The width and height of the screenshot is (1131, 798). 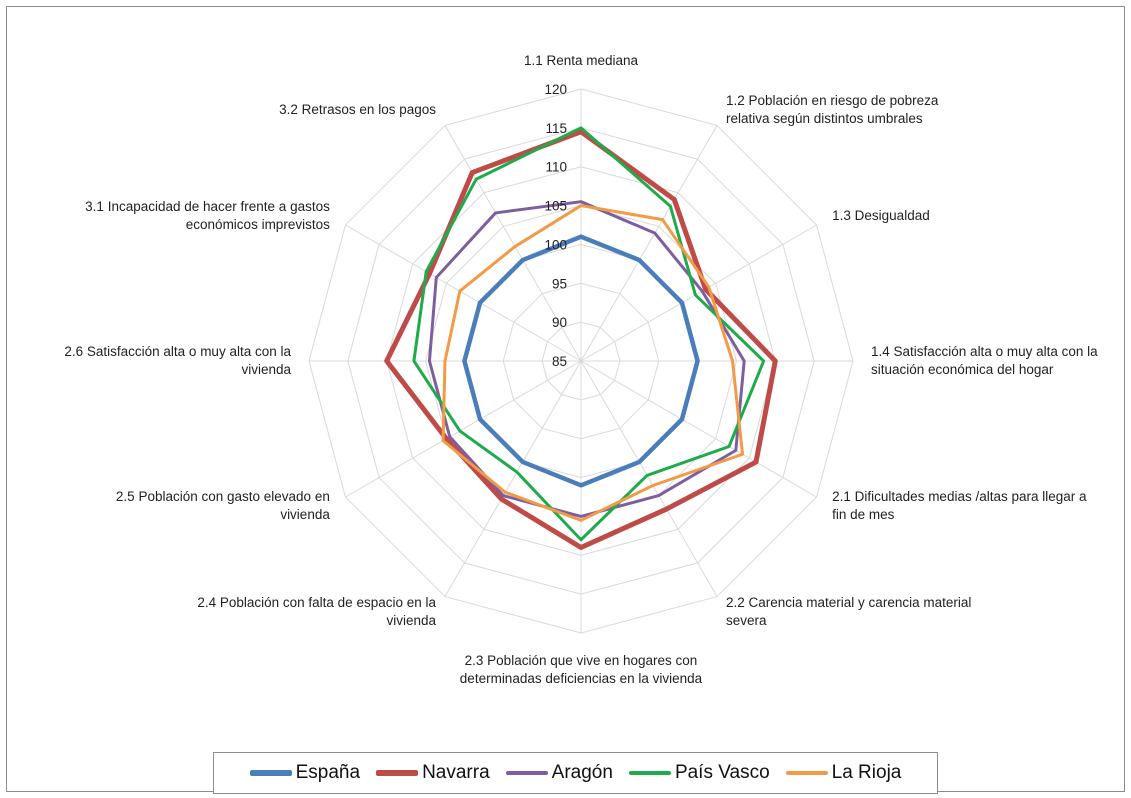 What do you see at coordinates (555, 244) in the screenshot?
I see `tick-label-3: 100` at bounding box center [555, 244].